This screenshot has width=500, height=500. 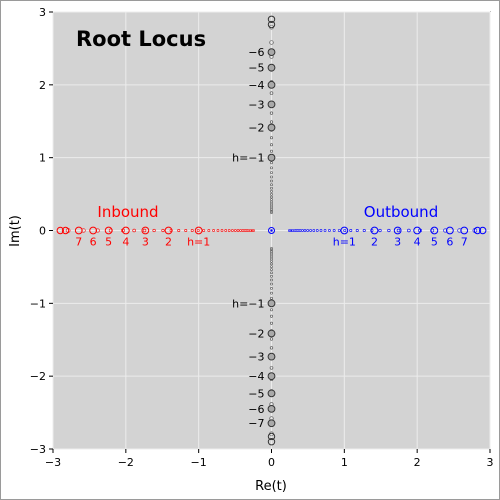 I want to click on origin-dot, so click(x=271, y=230).